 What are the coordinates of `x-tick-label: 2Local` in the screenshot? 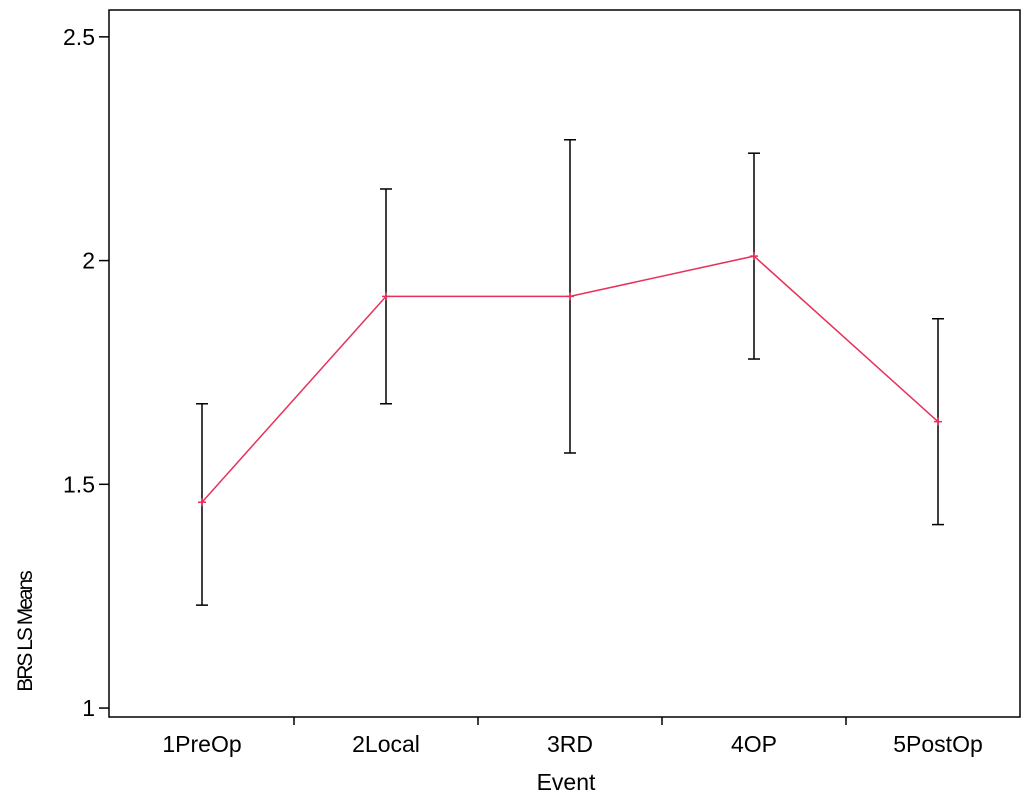 It's located at (386, 744).